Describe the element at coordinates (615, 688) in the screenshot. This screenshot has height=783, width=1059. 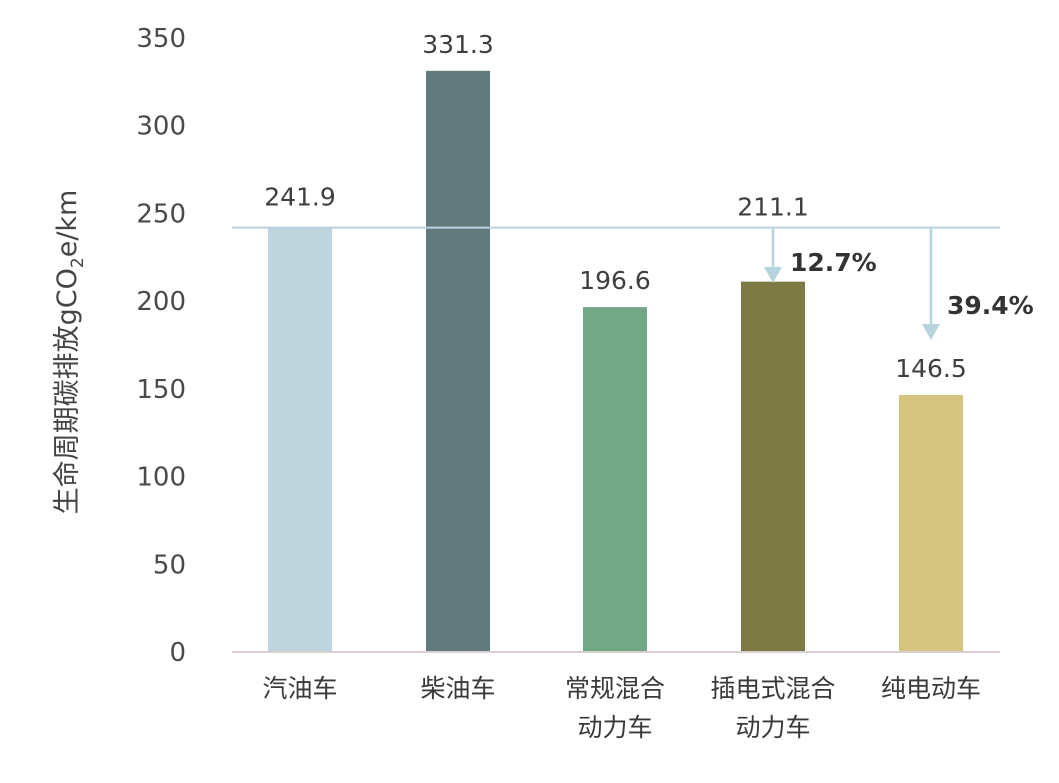
I see `x-category-label: 常规混合` at that location.